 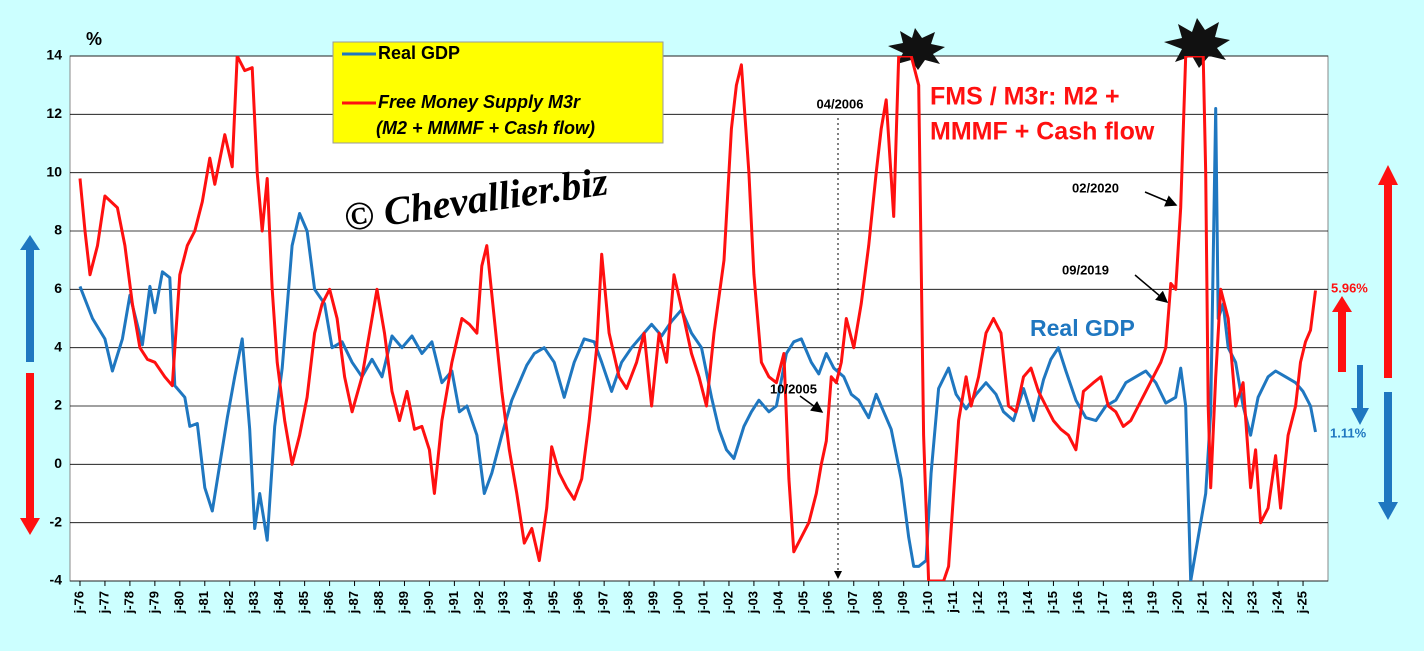 What do you see at coordinates (1301, 602) in the screenshot?
I see `x-tick-label: j-25` at bounding box center [1301, 602].